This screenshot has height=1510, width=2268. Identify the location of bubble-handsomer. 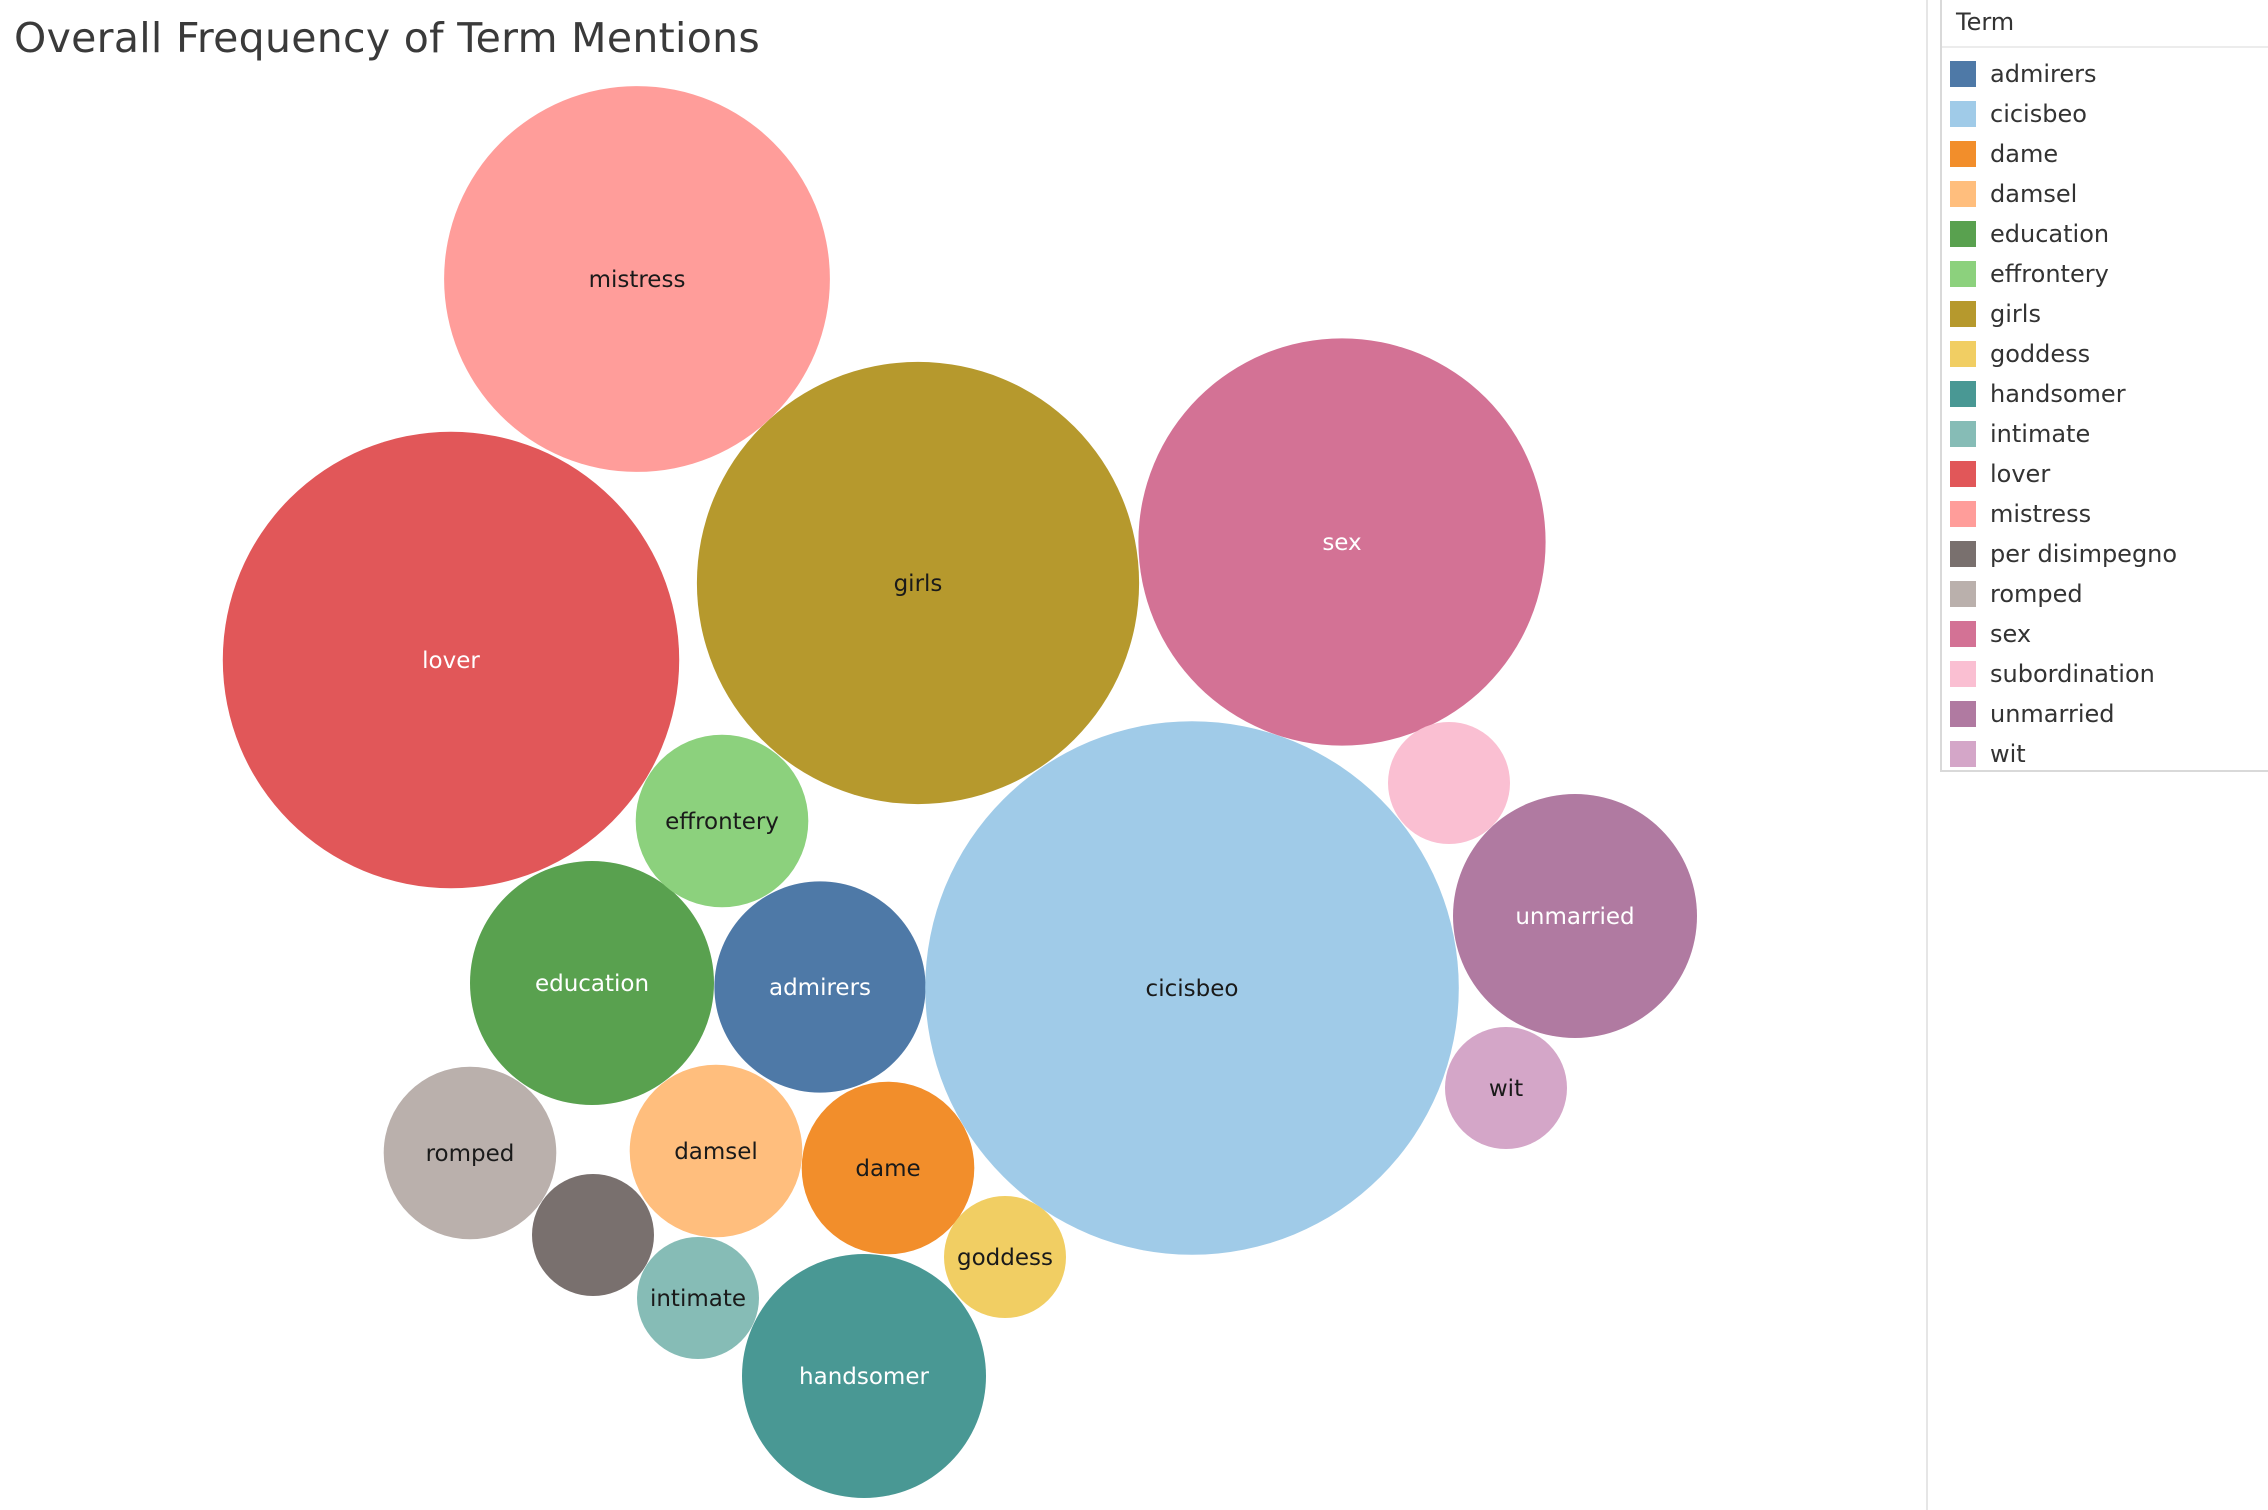
(864, 1376).